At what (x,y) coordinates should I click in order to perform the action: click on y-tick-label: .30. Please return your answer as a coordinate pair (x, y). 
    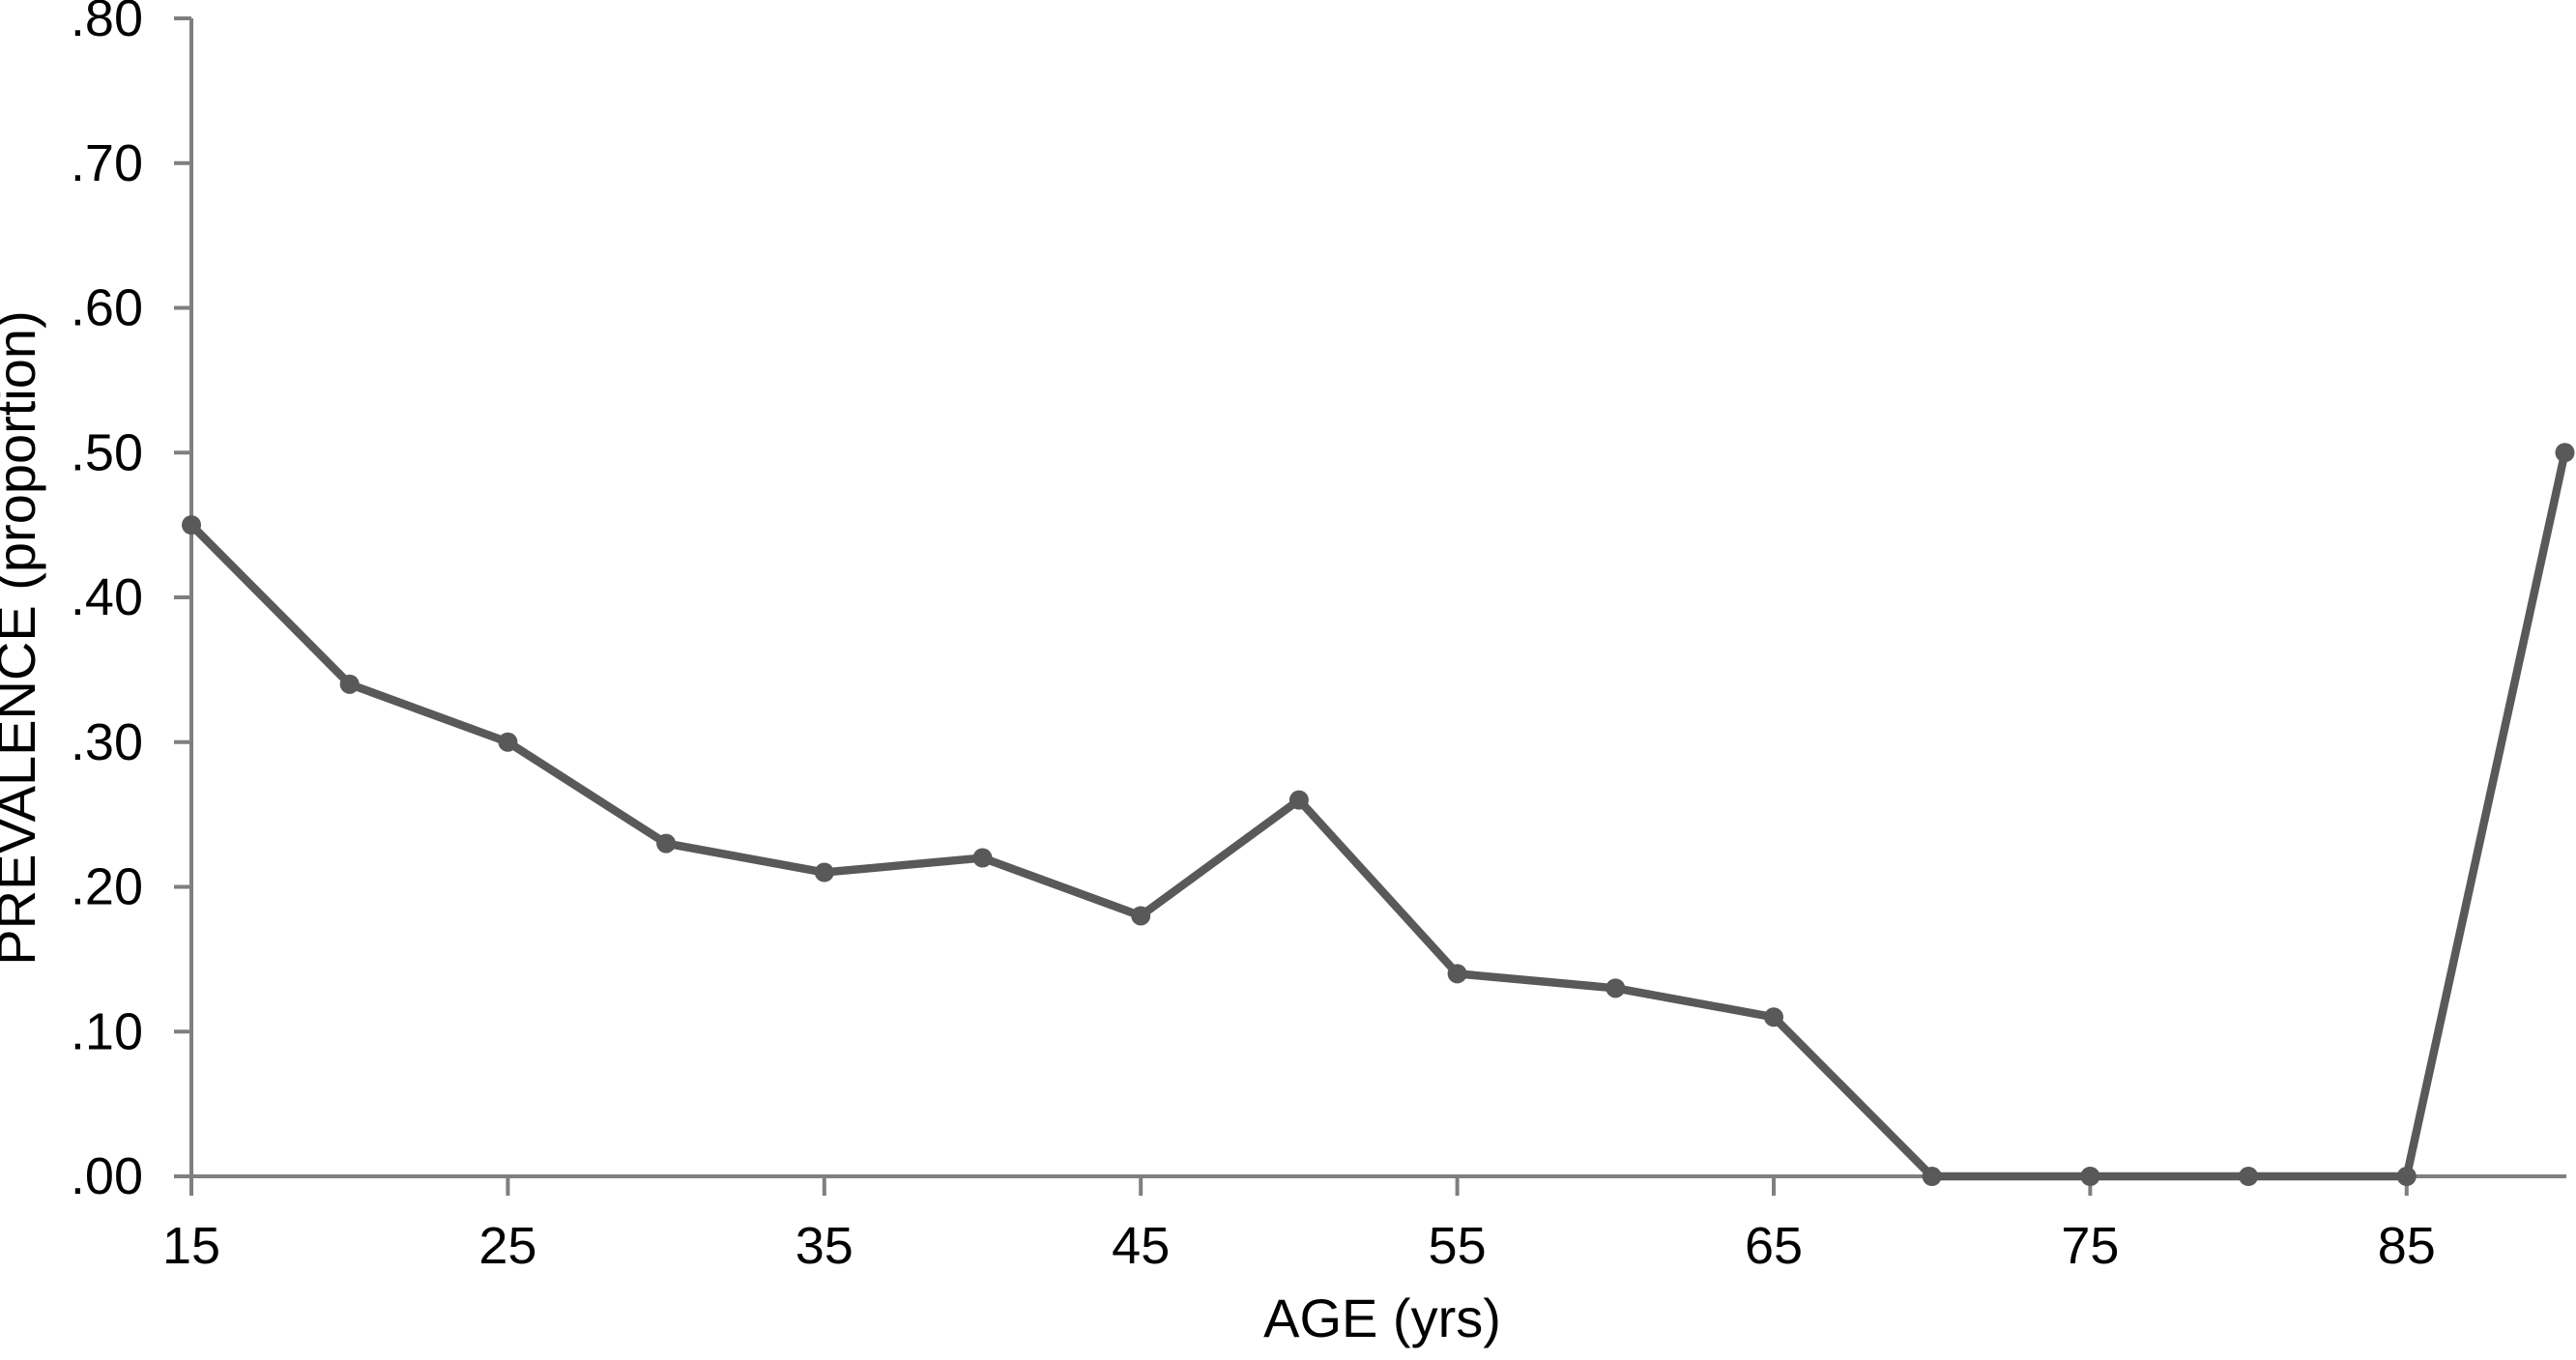
    Looking at the image, I should click on (107, 742).